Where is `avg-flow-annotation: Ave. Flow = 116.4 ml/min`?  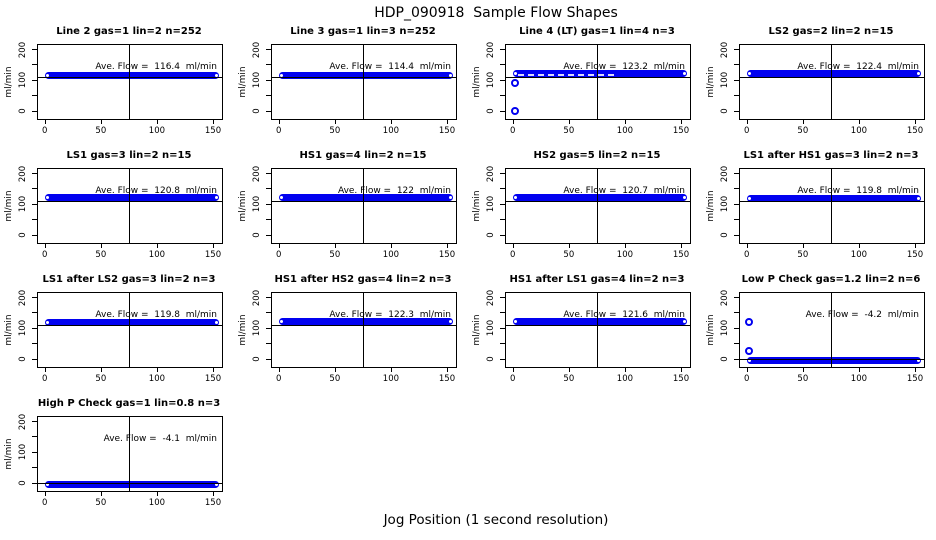 avg-flow-annotation: Ave. Flow = 116.4 ml/min is located at coordinates (156, 67).